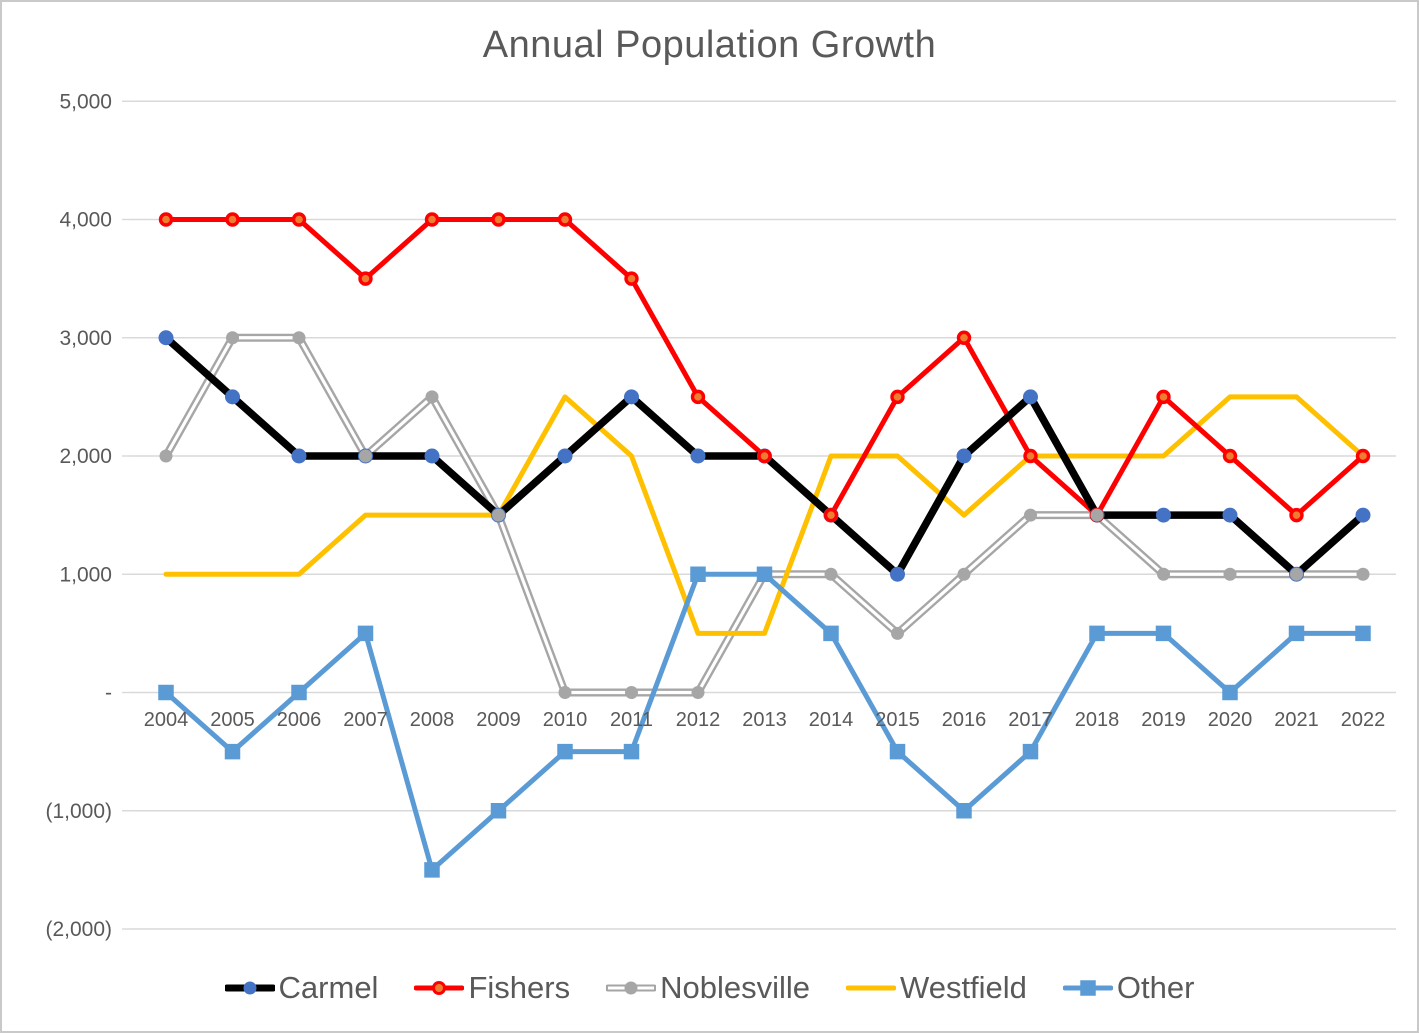 This screenshot has height=1033, width=1419. What do you see at coordinates (698, 720) in the screenshot?
I see `x-axis-label: 2012` at bounding box center [698, 720].